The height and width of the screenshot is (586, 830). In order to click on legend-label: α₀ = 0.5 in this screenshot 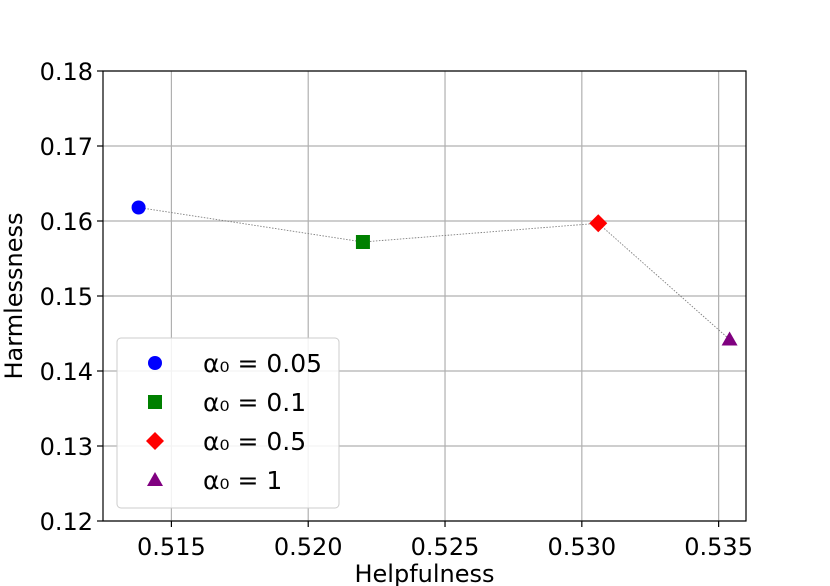, I will do `click(254, 441)`.